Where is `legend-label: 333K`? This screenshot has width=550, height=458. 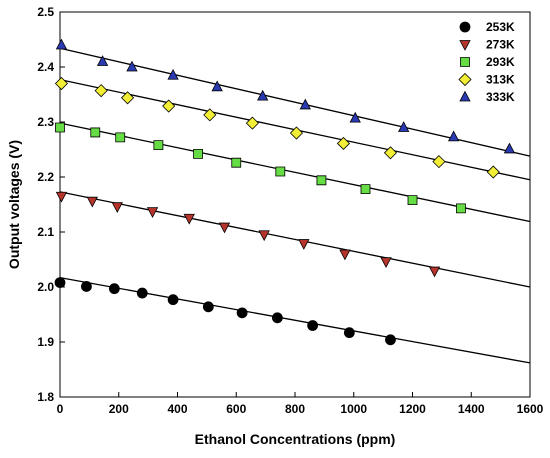
legend-label: 333K is located at coordinates (500, 97).